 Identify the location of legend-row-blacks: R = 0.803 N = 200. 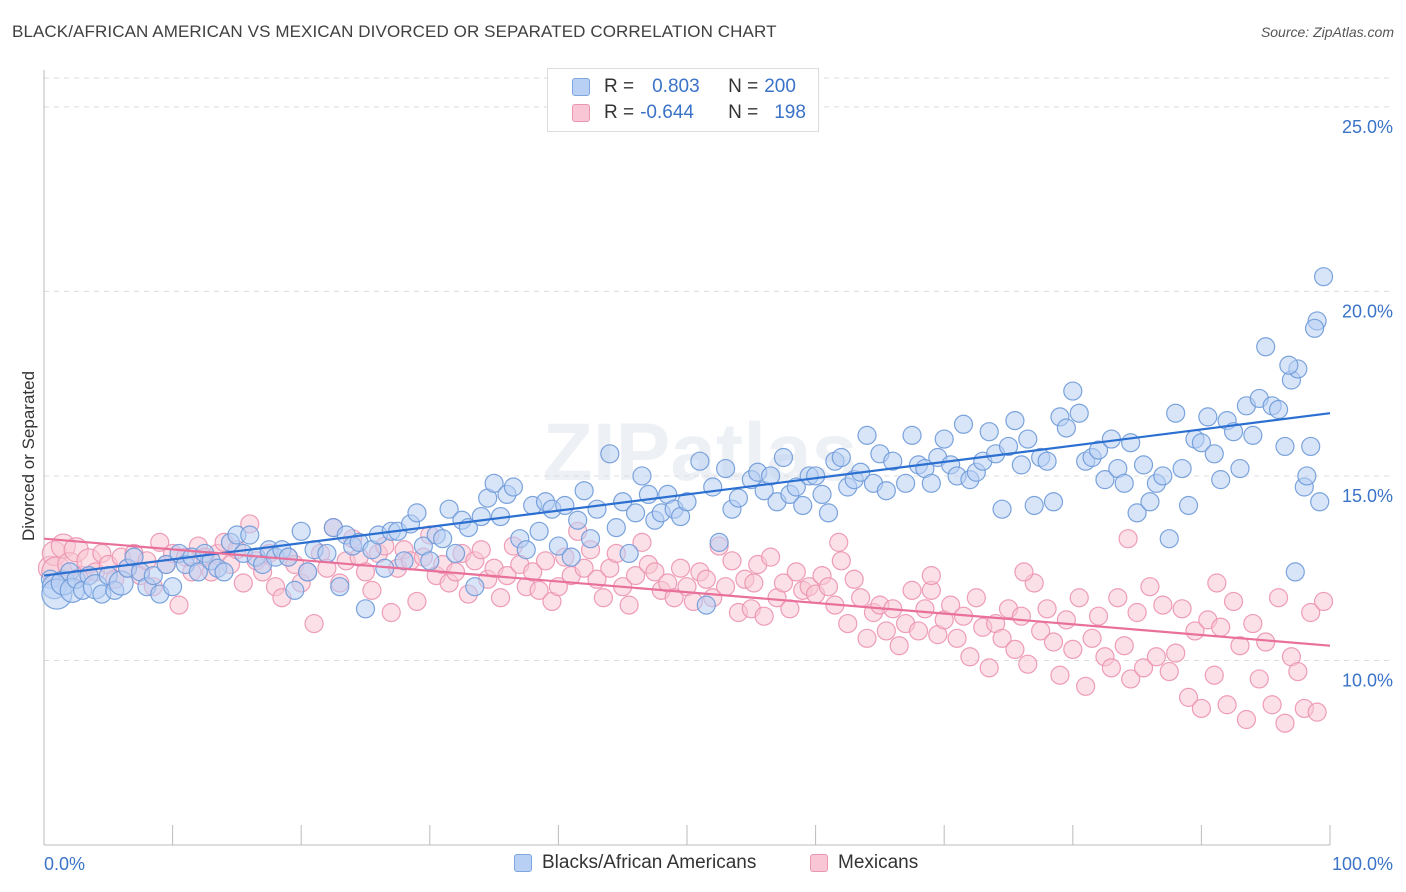
(684, 87).